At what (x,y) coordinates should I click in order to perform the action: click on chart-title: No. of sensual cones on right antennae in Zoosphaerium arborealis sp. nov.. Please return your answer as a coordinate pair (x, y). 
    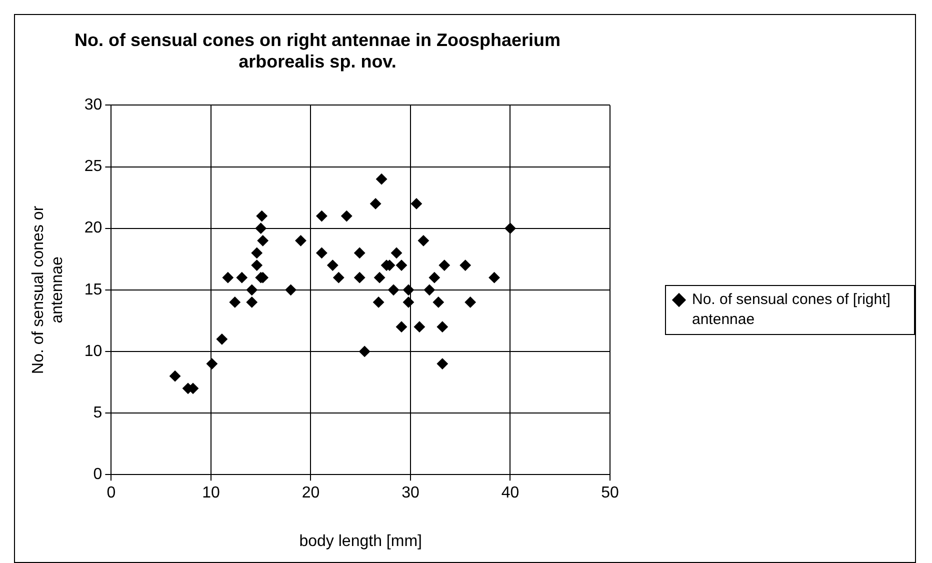
    Looking at the image, I should click on (317, 51).